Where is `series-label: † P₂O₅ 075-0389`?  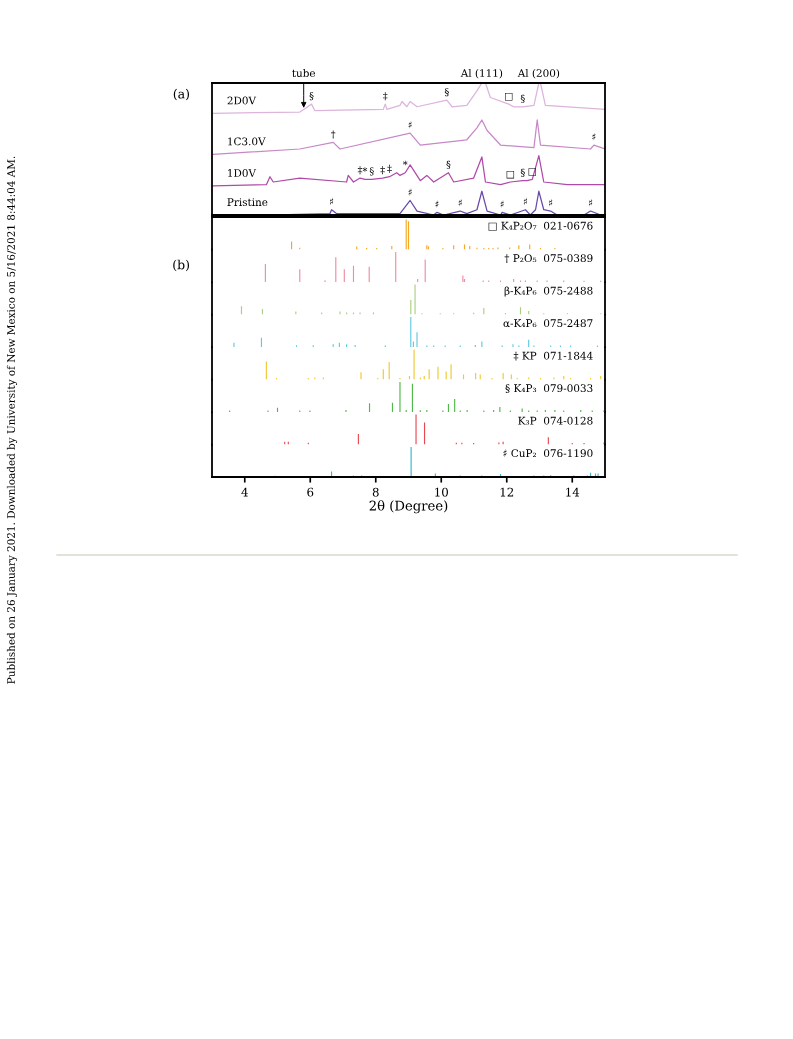 series-label: † P₂O₅ 075-0389 is located at coordinates (548, 258).